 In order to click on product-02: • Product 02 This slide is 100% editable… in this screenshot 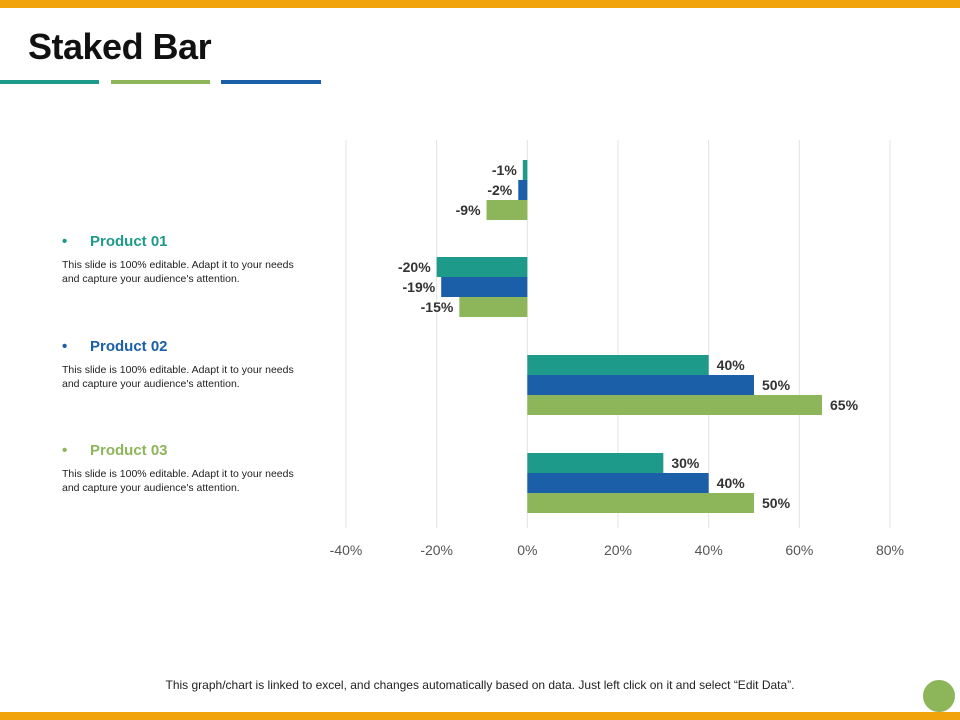, I will do `click(197, 364)`.